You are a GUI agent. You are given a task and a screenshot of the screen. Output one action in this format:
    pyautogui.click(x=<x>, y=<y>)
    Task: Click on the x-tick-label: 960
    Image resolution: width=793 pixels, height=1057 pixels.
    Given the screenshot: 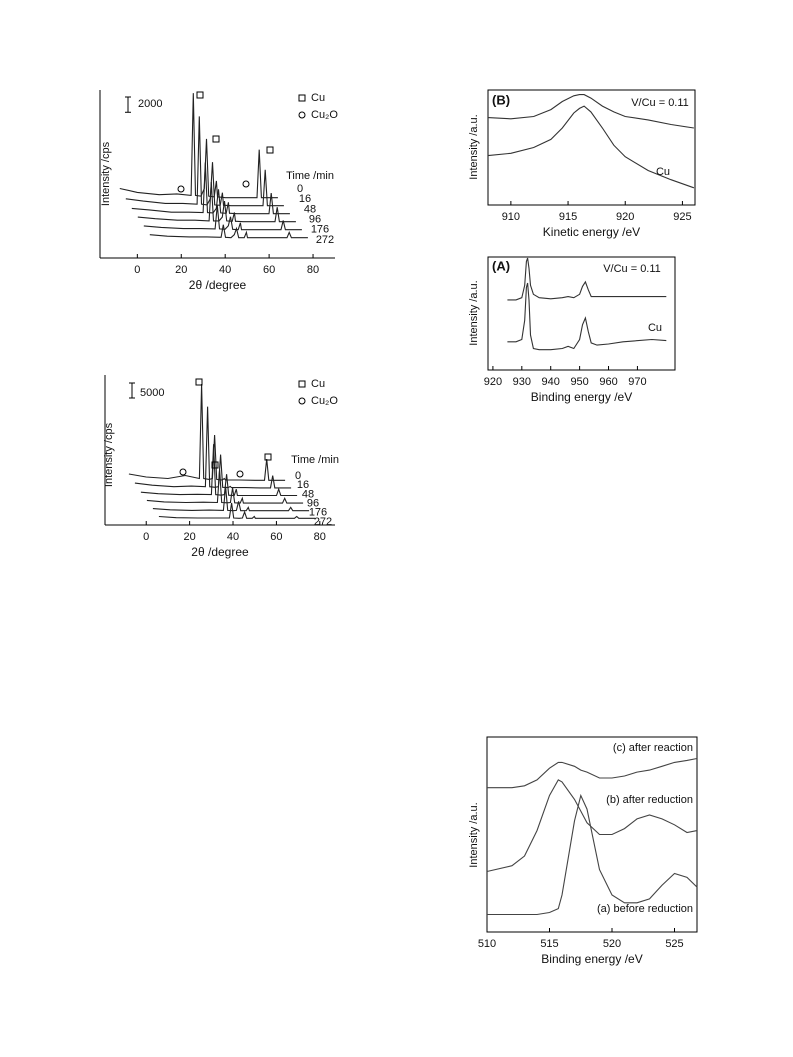 What is the action you would take?
    pyautogui.click(x=608, y=382)
    